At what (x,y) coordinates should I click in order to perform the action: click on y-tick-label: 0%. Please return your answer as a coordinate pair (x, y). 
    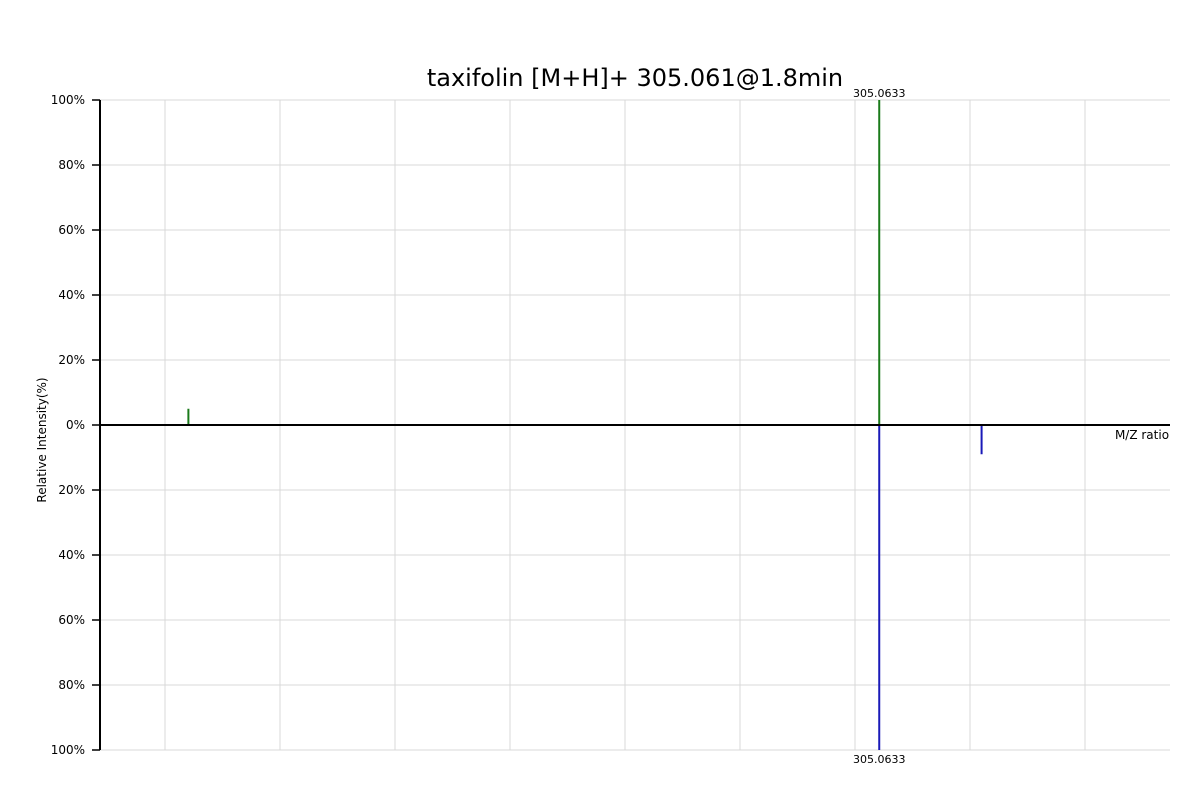
    Looking at the image, I should click on (75, 425).